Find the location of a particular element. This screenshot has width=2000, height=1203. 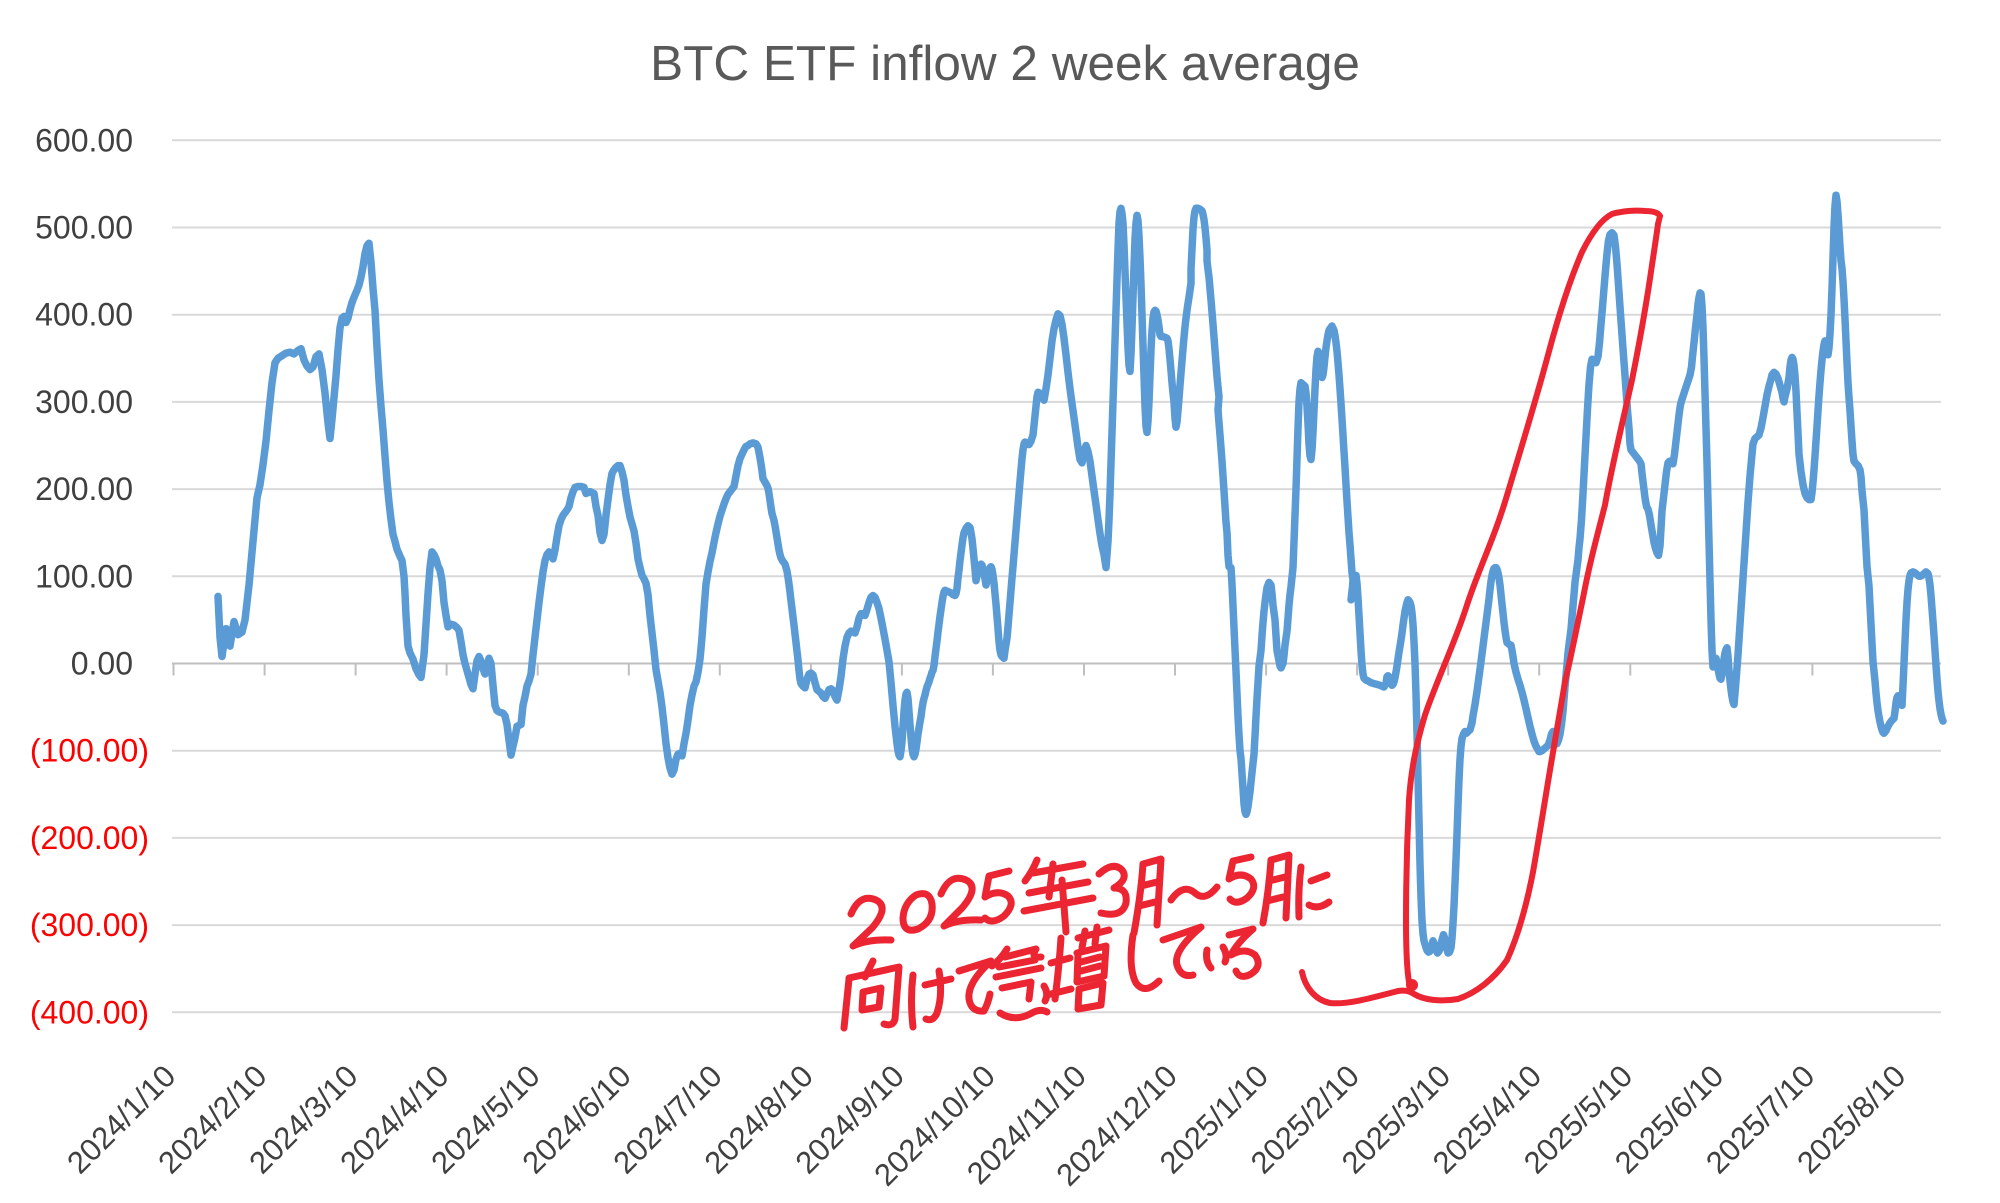

svg-text: 600.00 is located at coordinates (84, 140).